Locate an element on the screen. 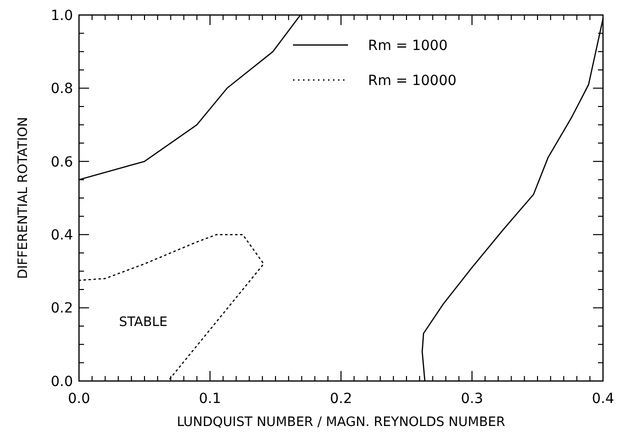  x-tick-label: 0.4 is located at coordinates (603, 399).